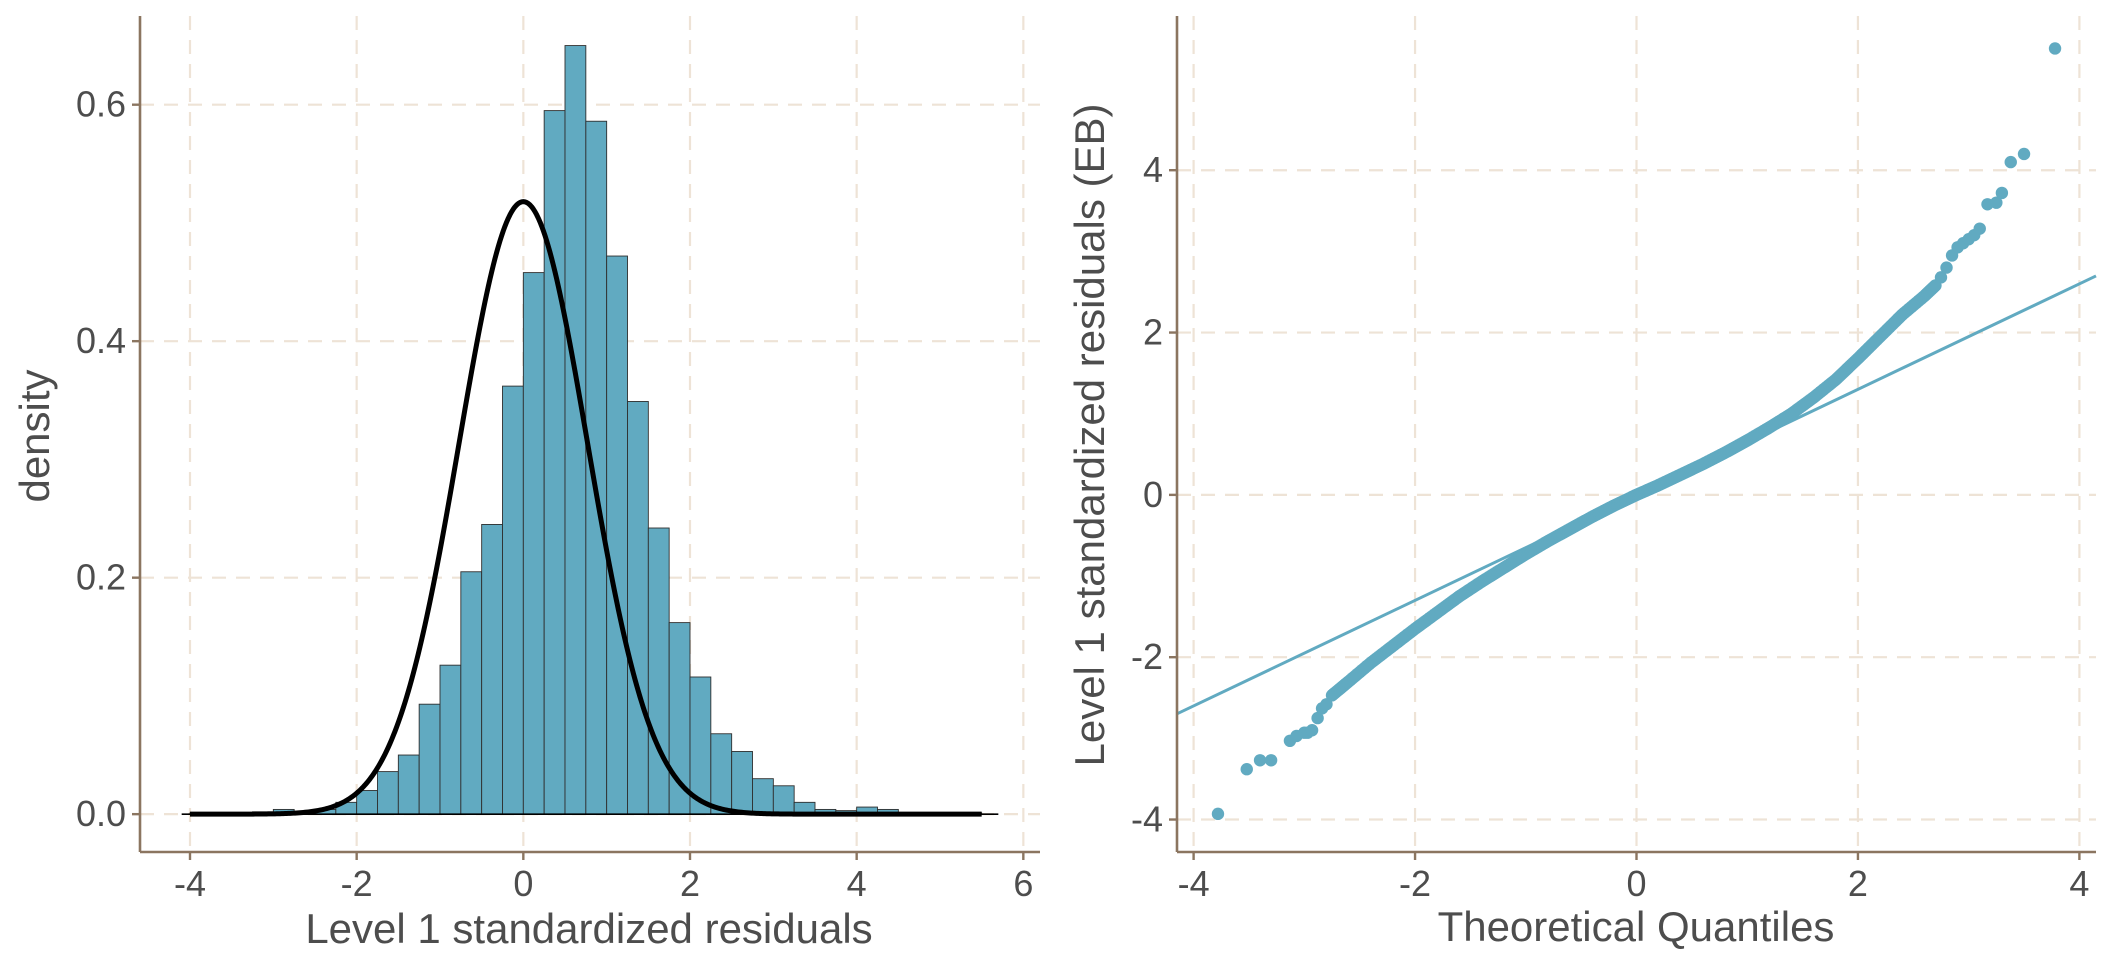 This screenshot has width=2112, height=960. What do you see at coordinates (1023, 883) in the screenshot?
I see `histogram-x-tick-label: 6` at bounding box center [1023, 883].